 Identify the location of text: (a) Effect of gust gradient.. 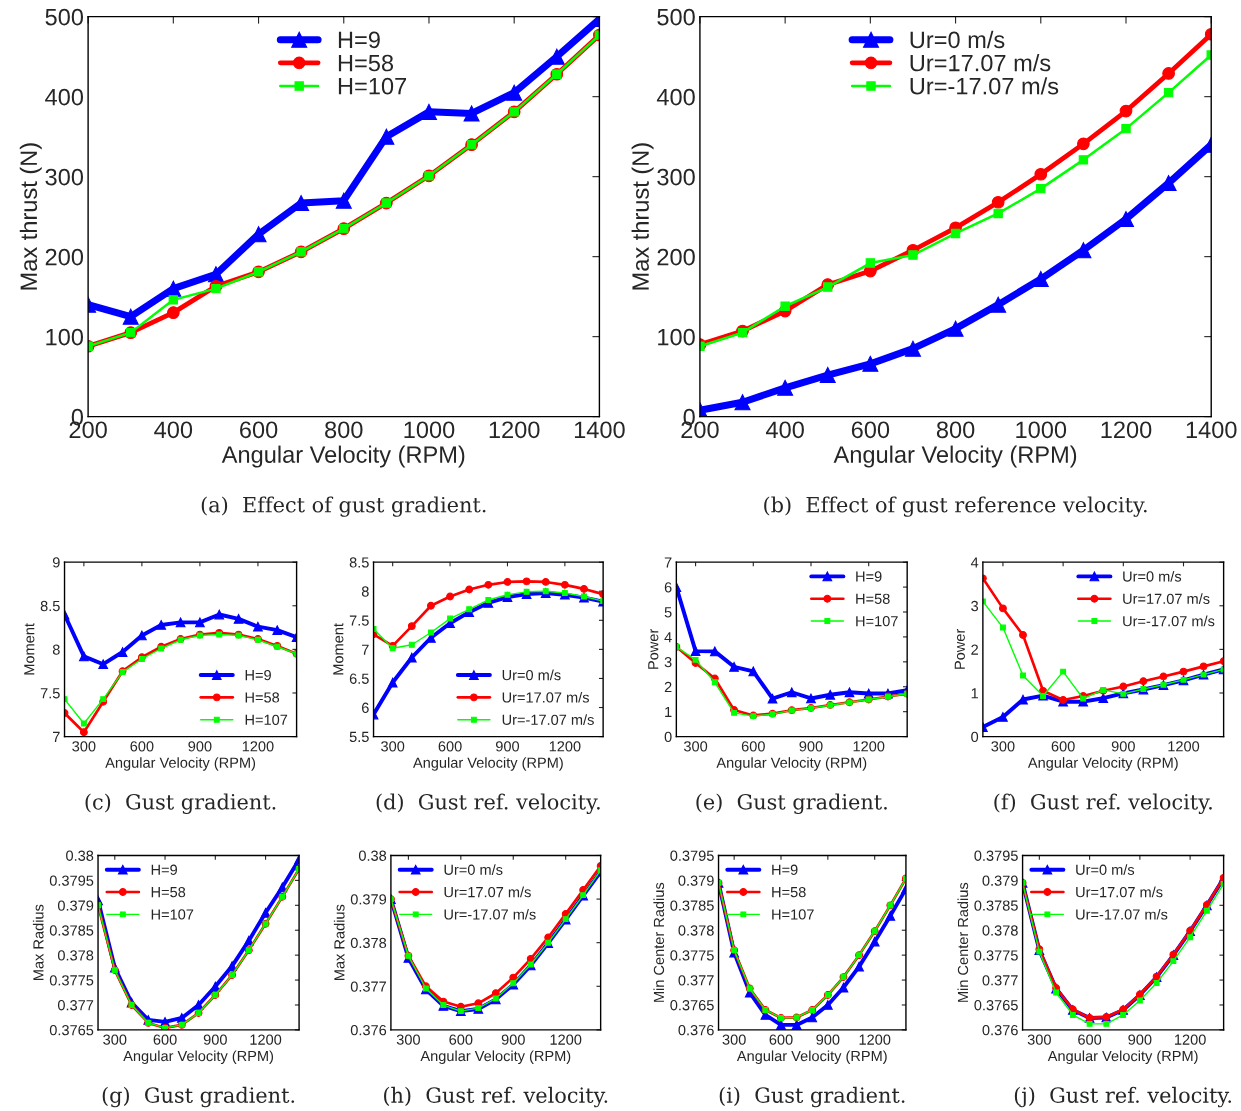
(343, 506).